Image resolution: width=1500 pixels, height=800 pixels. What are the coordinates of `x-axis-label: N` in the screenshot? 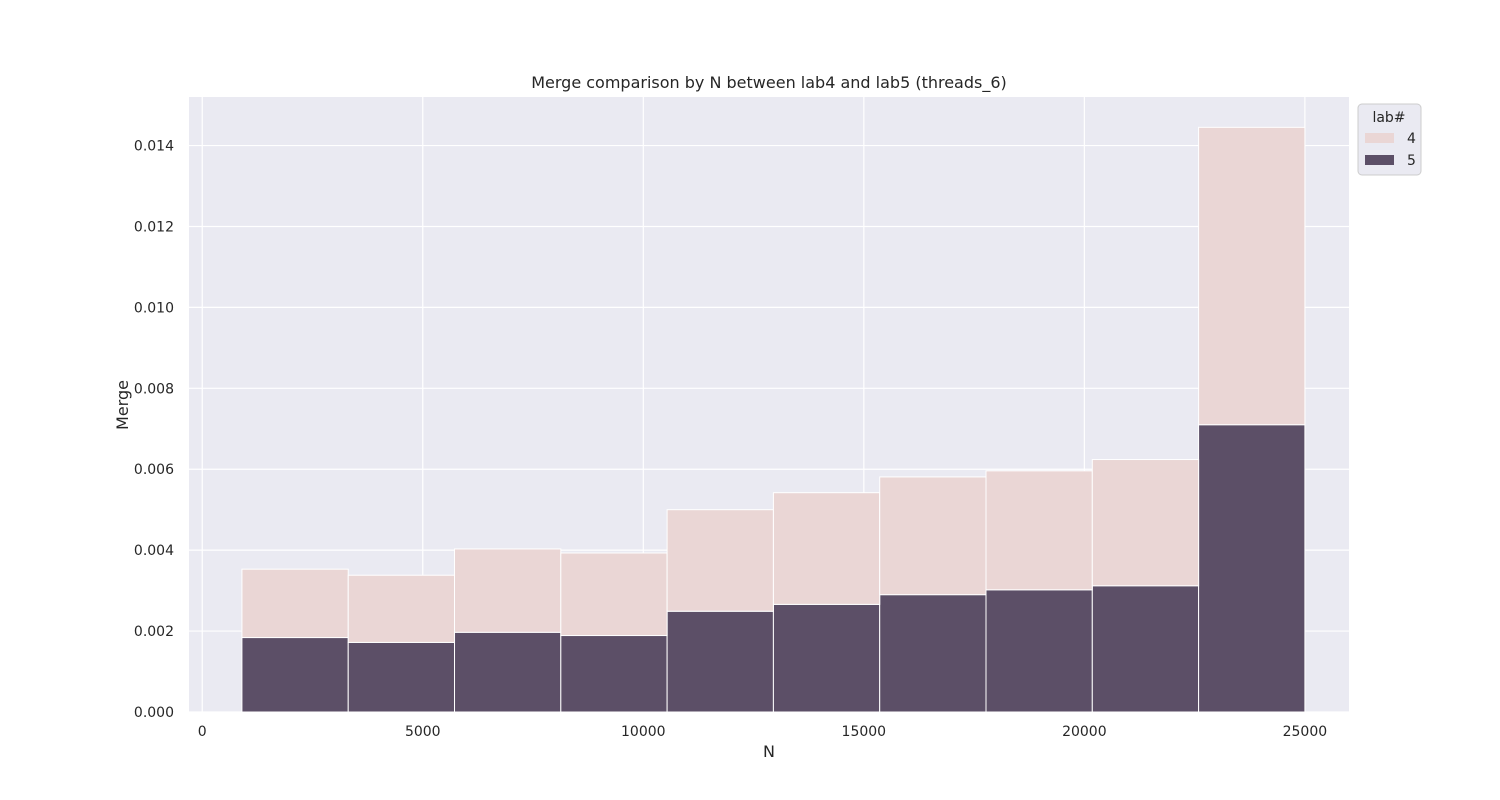 It's located at (769, 751).